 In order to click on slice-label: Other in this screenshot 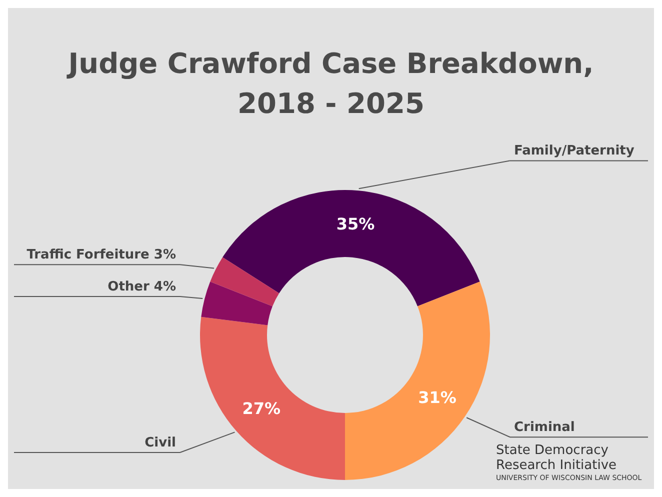, I will do `click(129, 286)`.